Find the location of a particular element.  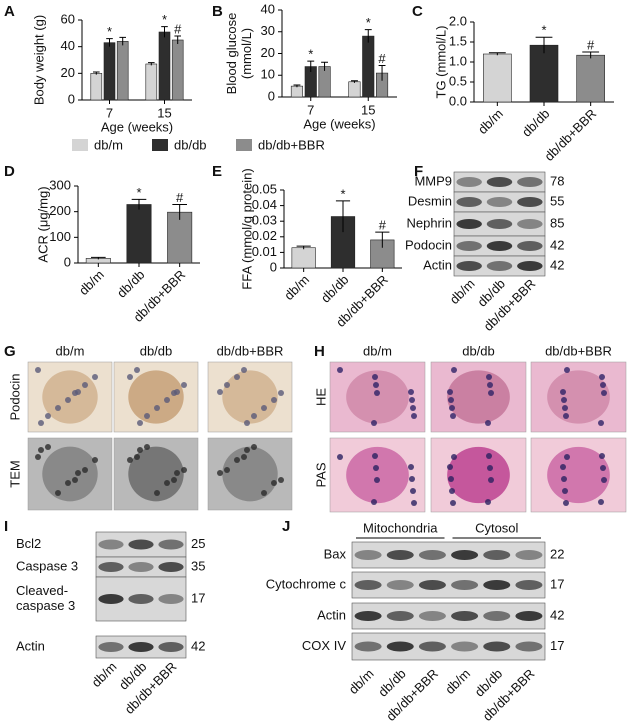

y-axis-label: Body weight (g) is located at coordinates (38, 60).